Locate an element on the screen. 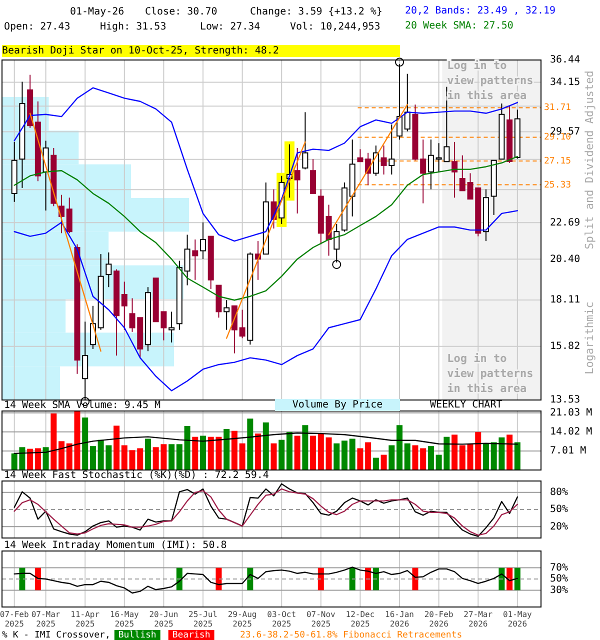  x-tick-label: 11-Apr 2025 is located at coordinates (85, 619).